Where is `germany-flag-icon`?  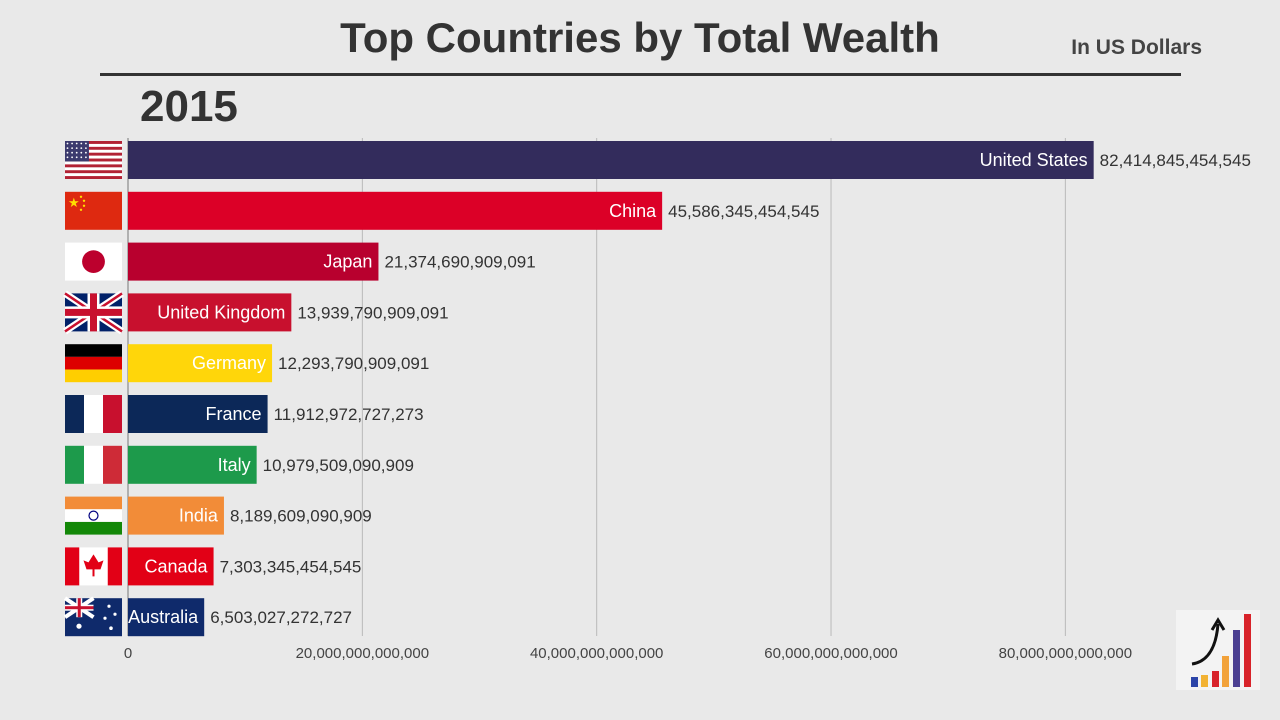 germany-flag-icon is located at coordinates (93, 363).